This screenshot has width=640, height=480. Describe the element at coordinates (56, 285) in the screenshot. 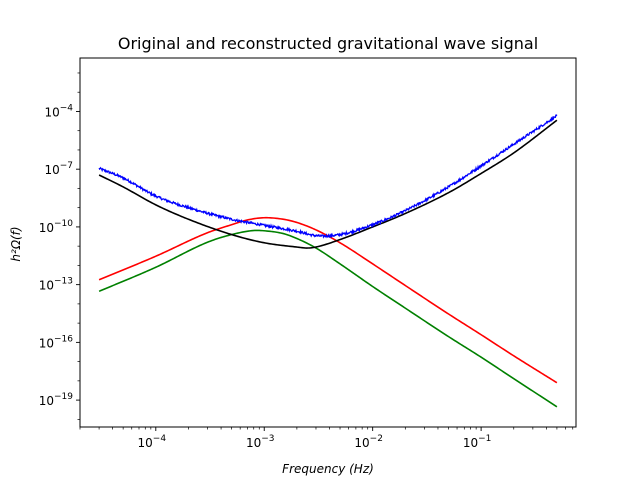

I see `y-tick-label: 10⁻¹³` at that location.